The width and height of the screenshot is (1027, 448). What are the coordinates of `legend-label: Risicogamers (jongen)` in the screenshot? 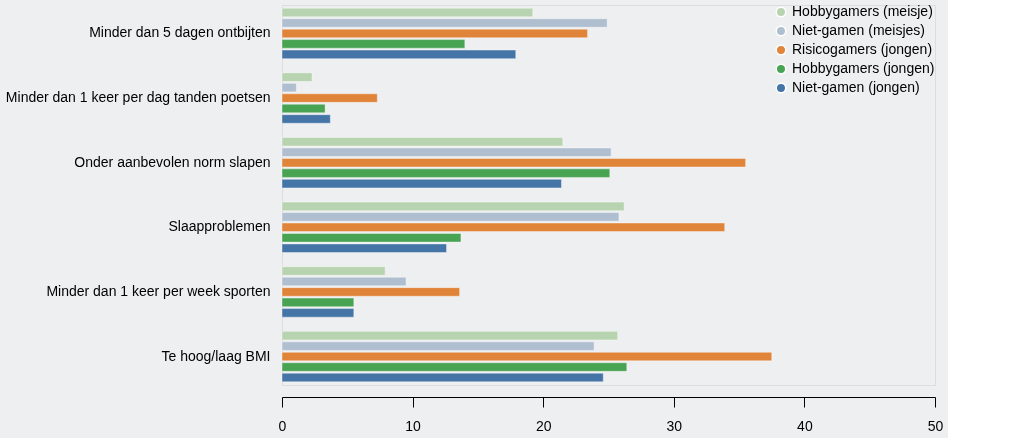 It's located at (862, 49).